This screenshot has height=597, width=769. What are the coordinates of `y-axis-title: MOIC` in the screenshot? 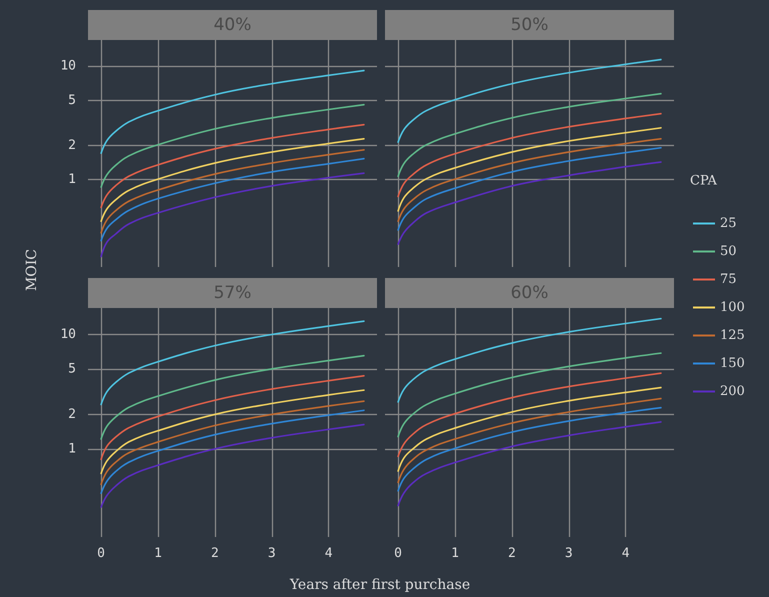 It's located at (32, 270).